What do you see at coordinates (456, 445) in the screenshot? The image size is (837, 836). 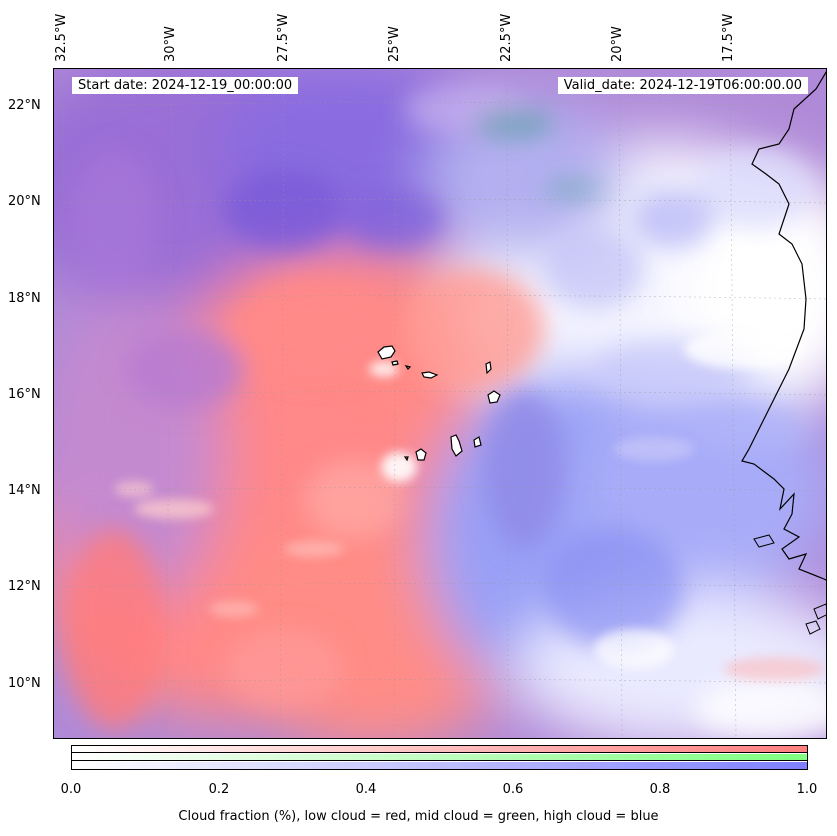 I see `island-santiago` at bounding box center [456, 445].